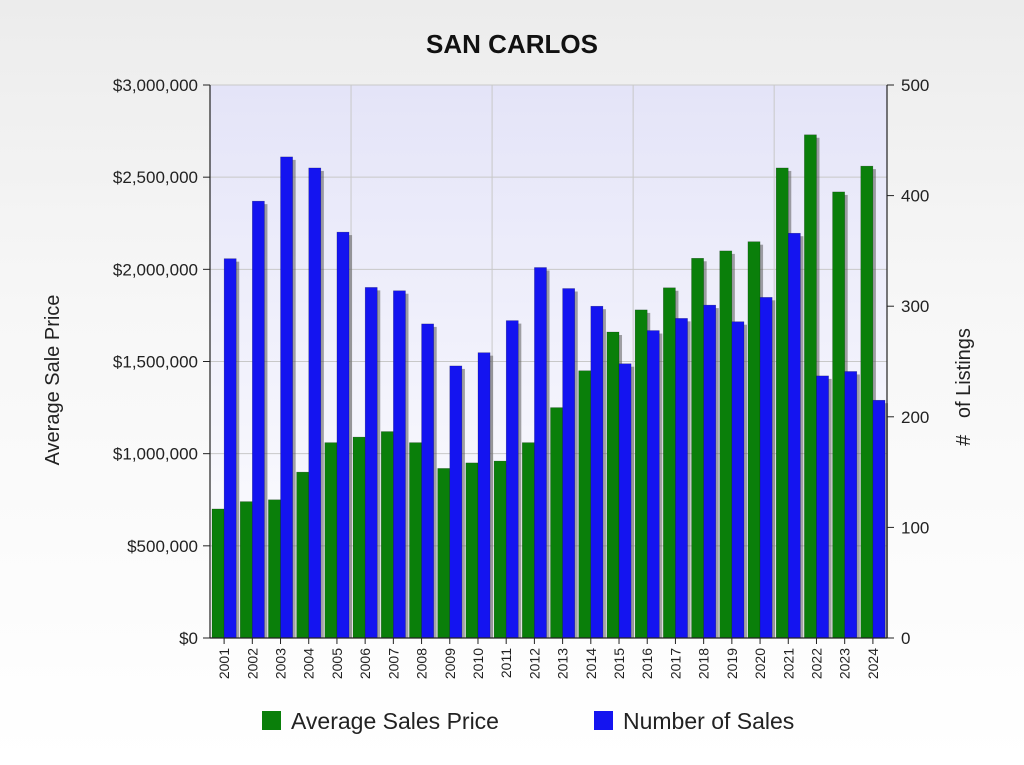  I want to click on x-tick-label: 2009, so click(450, 663).